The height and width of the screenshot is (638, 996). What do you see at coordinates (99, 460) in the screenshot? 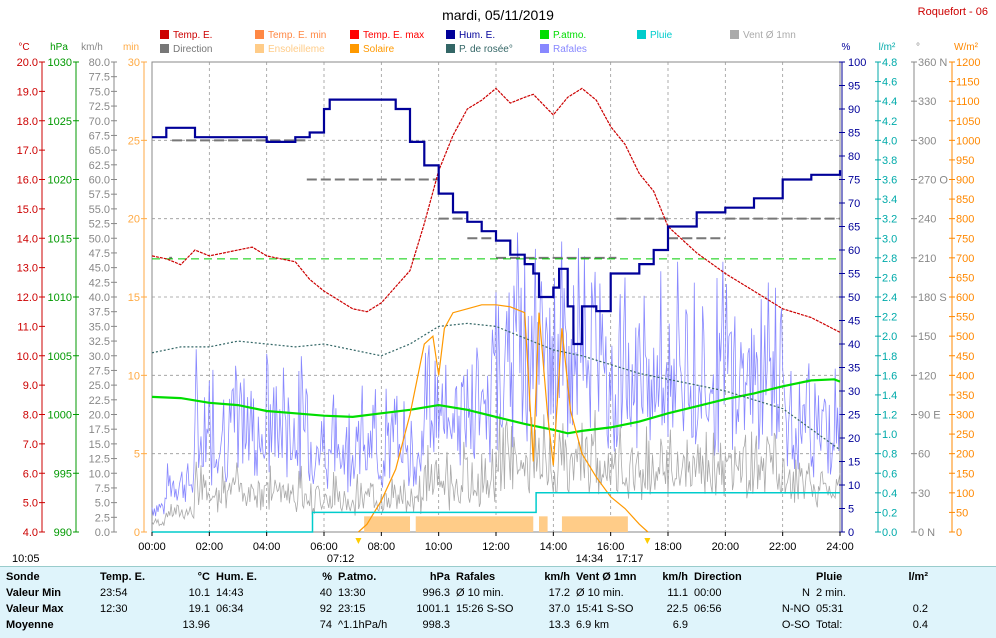
I see `tick-label: 12.5` at bounding box center [99, 460].